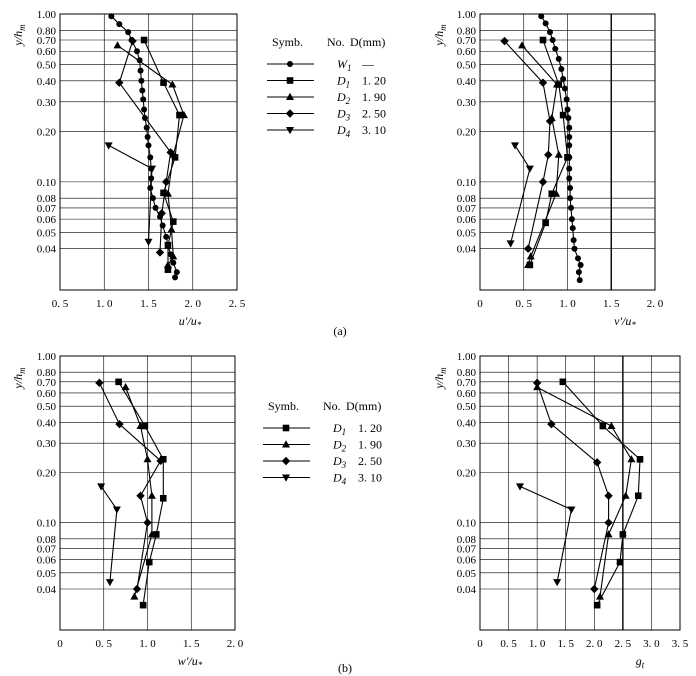 The image size is (696, 676). I want to click on x-tick-label: 2. 5, so click(237, 304).